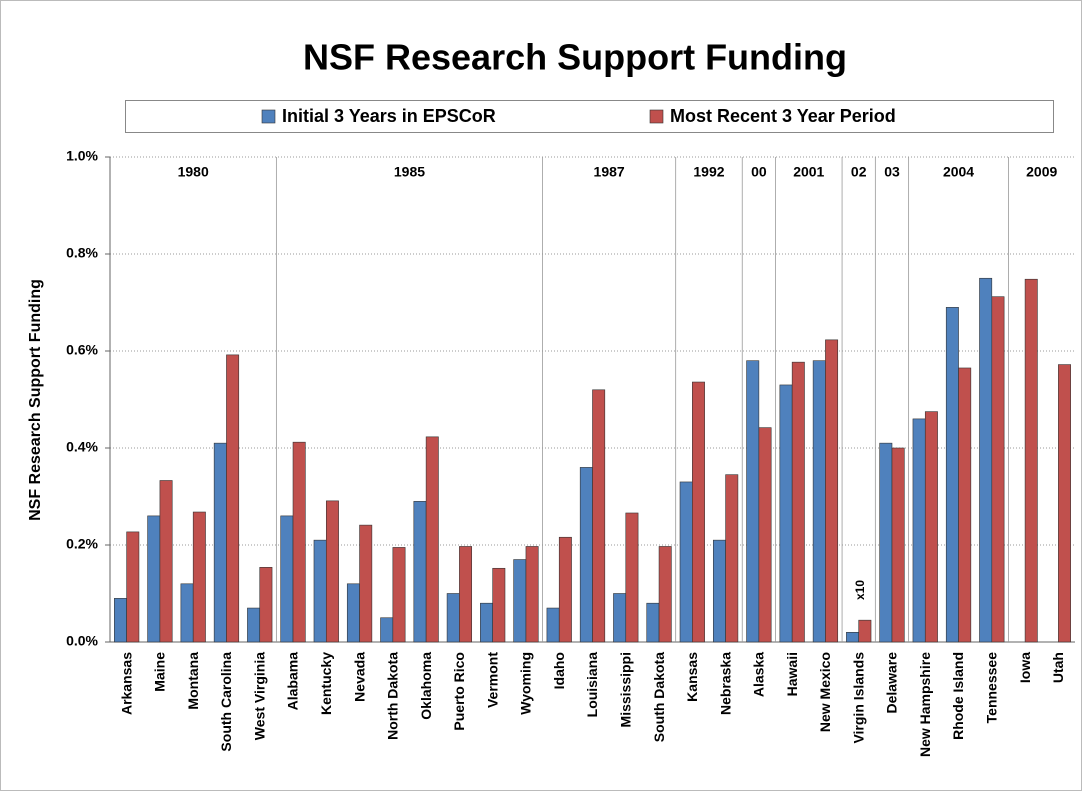  I want to click on legend, so click(589, 116).